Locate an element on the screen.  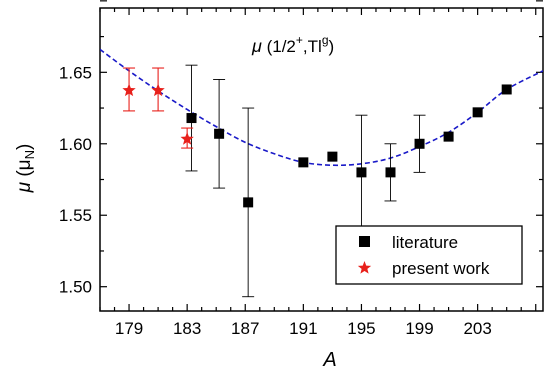
legend-marker-present-work is located at coordinates (364, 267).